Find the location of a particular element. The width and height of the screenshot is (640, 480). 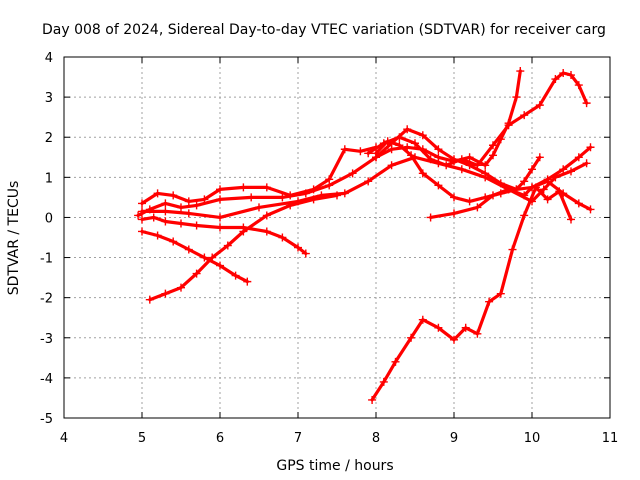

y-tick-label: 3 is located at coordinates (49, 98).